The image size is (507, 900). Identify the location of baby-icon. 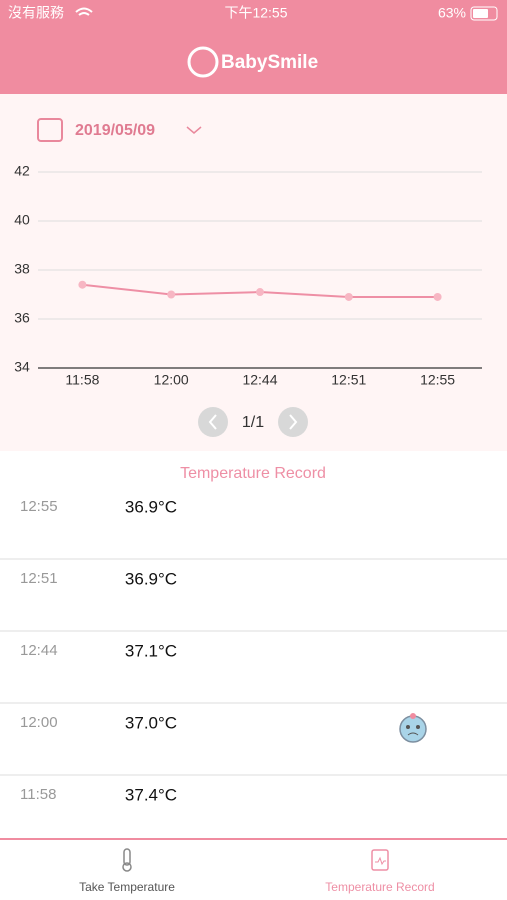
(413, 728).